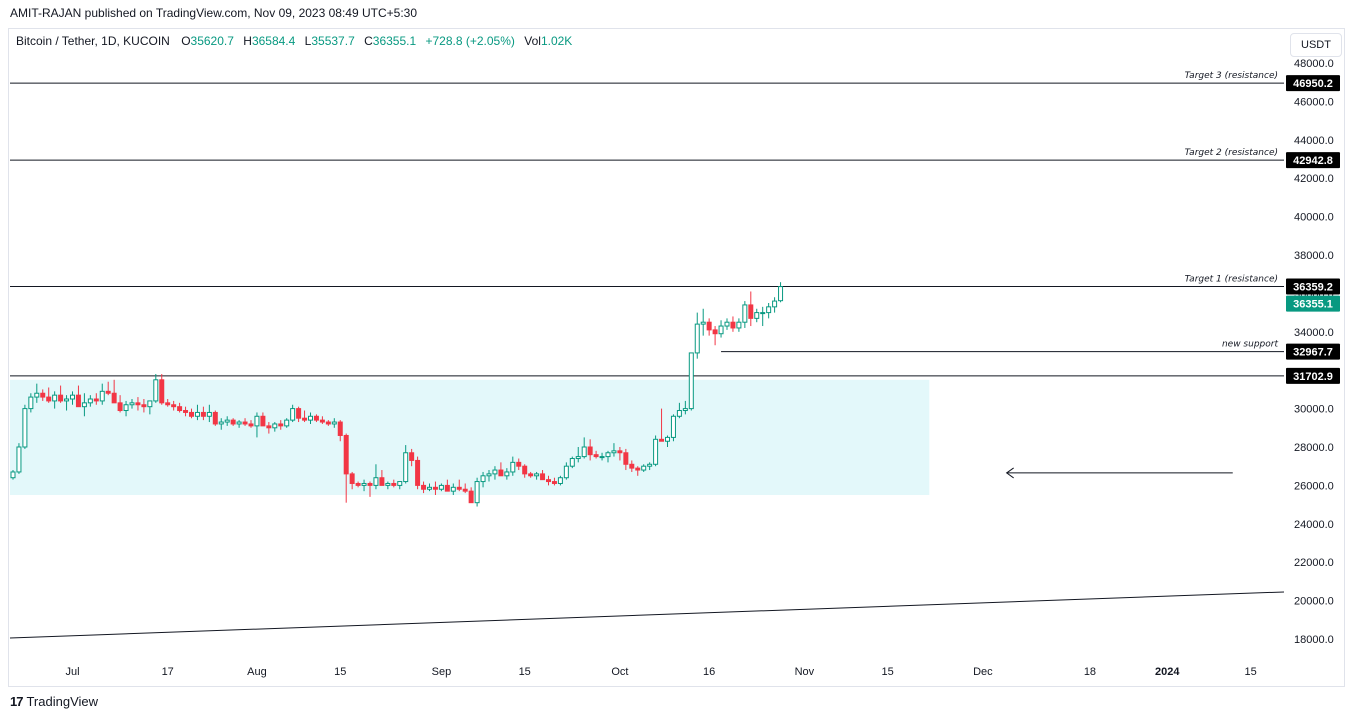 The image size is (1355, 721). Describe the element at coordinates (1167, 672) in the screenshot. I see `x-tick-label: 2024` at that location.